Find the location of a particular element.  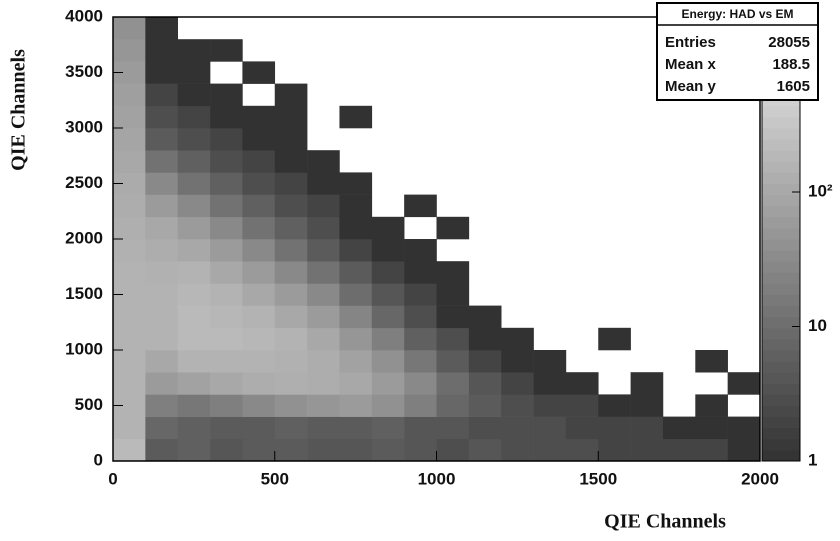

x-tick-label: 500 is located at coordinates (275, 478).